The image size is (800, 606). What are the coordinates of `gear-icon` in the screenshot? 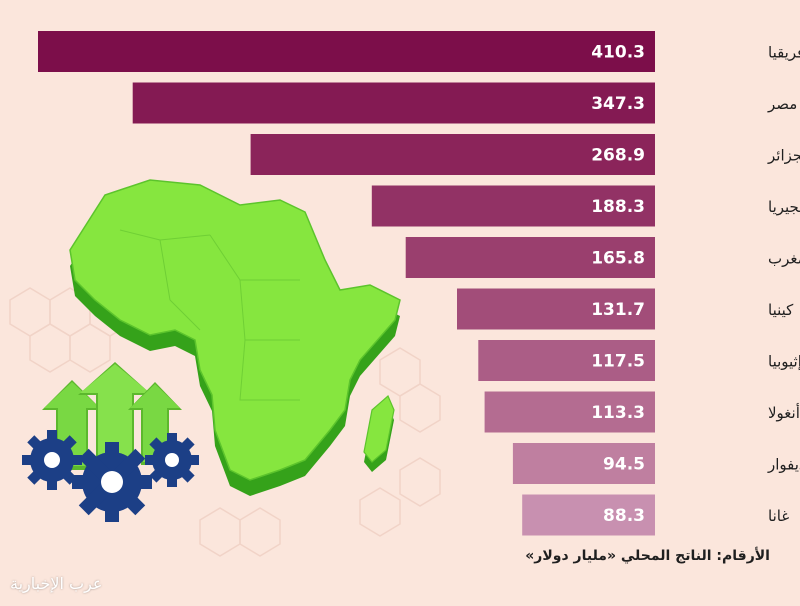 It's located at (110, 476).